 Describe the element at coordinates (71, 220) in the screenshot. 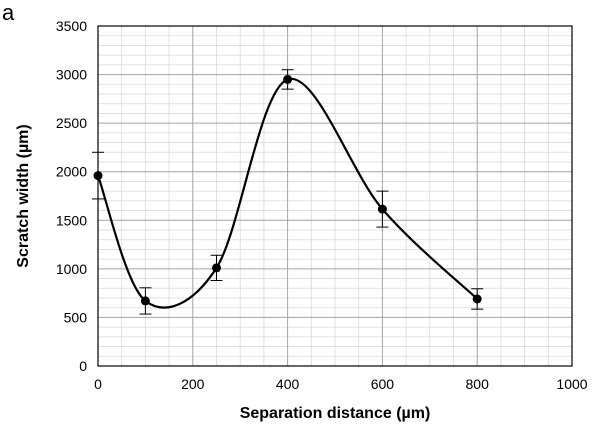

I see `y-tick-label: 1500` at that location.